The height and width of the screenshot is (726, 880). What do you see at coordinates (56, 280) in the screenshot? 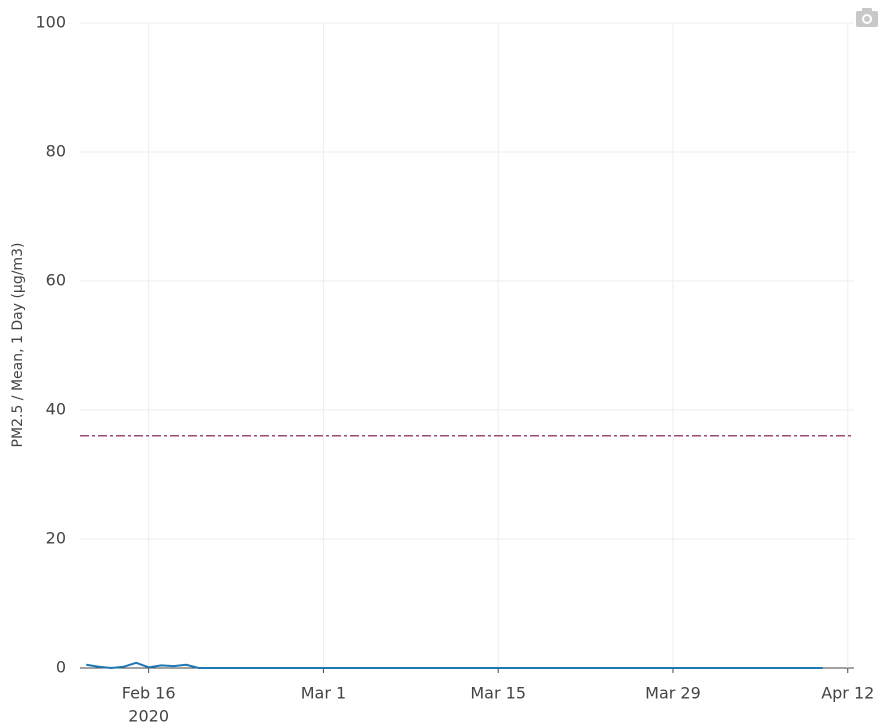
I see `y-tick-label: 60` at bounding box center [56, 280].